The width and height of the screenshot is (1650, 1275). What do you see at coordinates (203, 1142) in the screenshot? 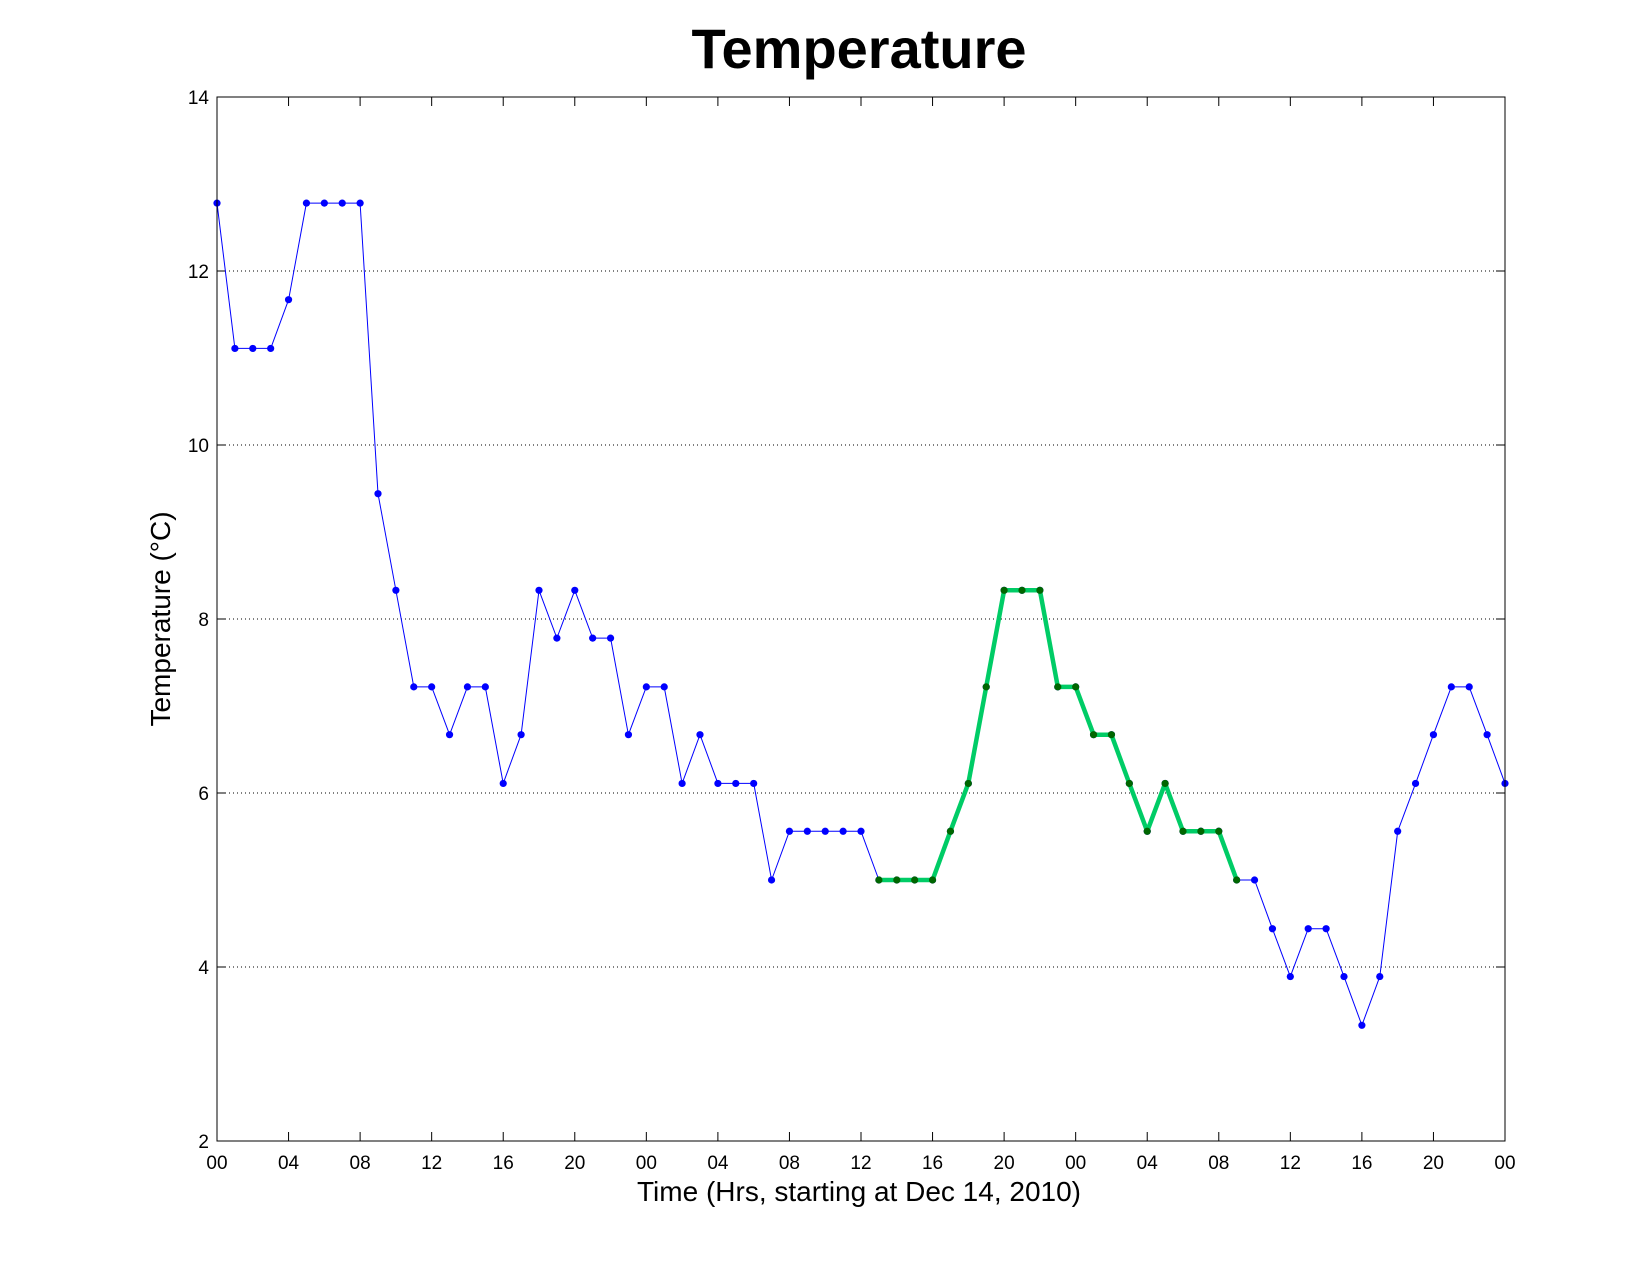
I see `y-tick-label: 2` at bounding box center [203, 1142].